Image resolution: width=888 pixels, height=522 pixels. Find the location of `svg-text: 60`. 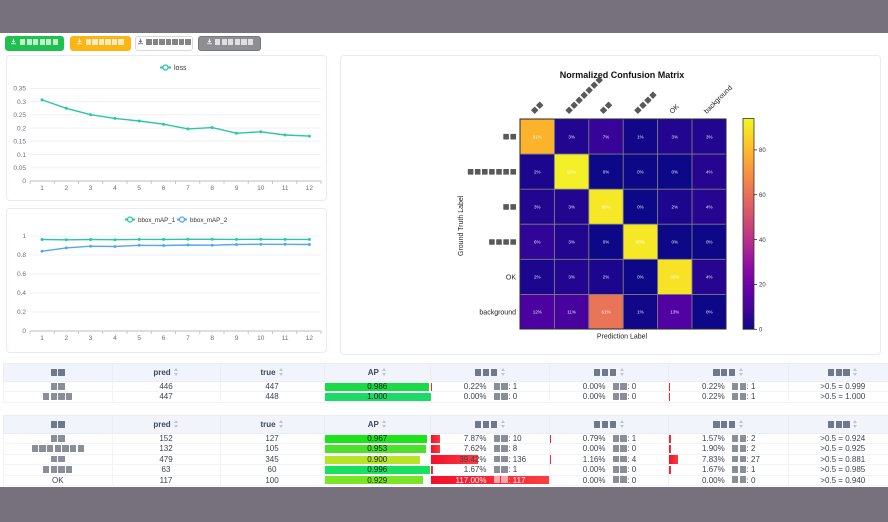

svg-text: 60 is located at coordinates (762, 196).